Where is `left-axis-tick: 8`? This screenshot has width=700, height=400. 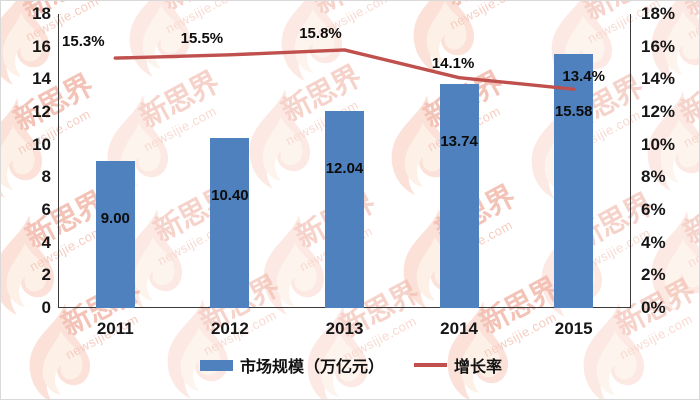 left-axis-tick: 8 is located at coordinates (46, 177).